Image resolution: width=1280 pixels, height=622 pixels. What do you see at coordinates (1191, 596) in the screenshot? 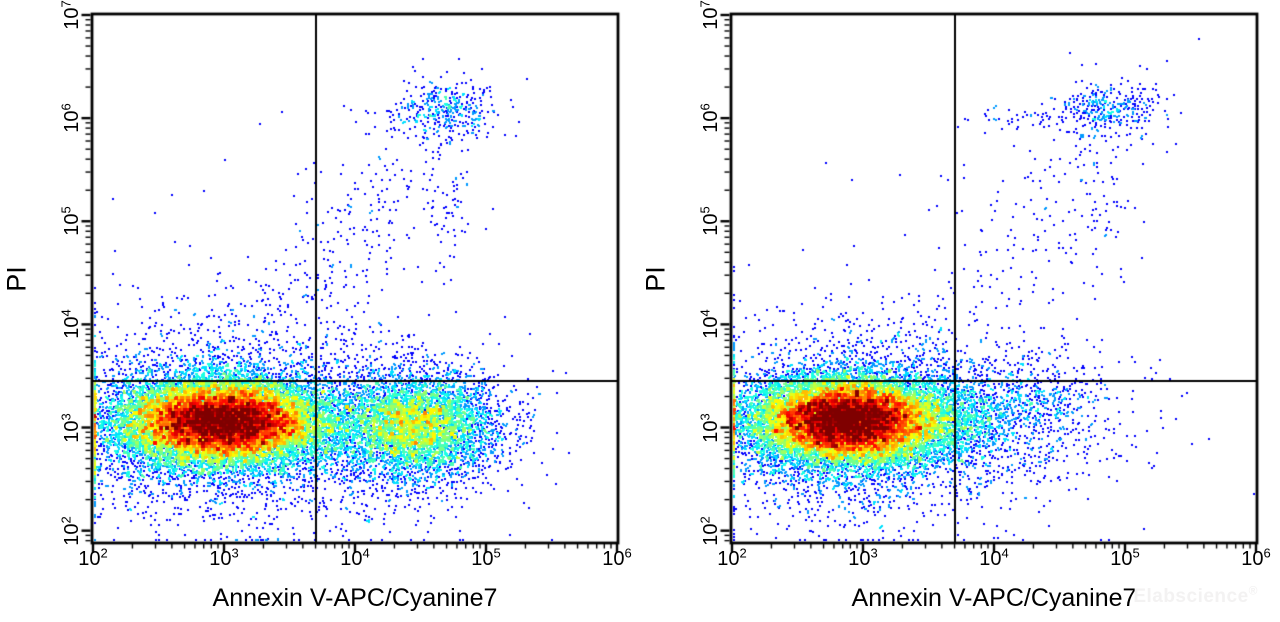
I see `watermark-text: Elabscience` at bounding box center [1191, 596].